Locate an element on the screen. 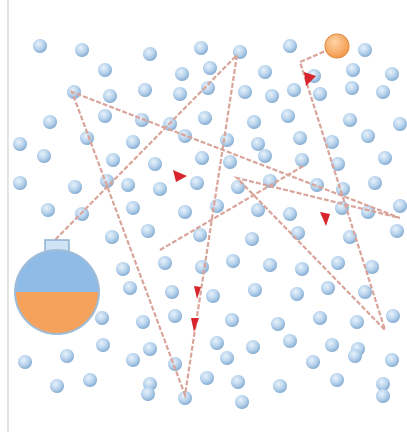  ball is located at coordinates (337, 46).